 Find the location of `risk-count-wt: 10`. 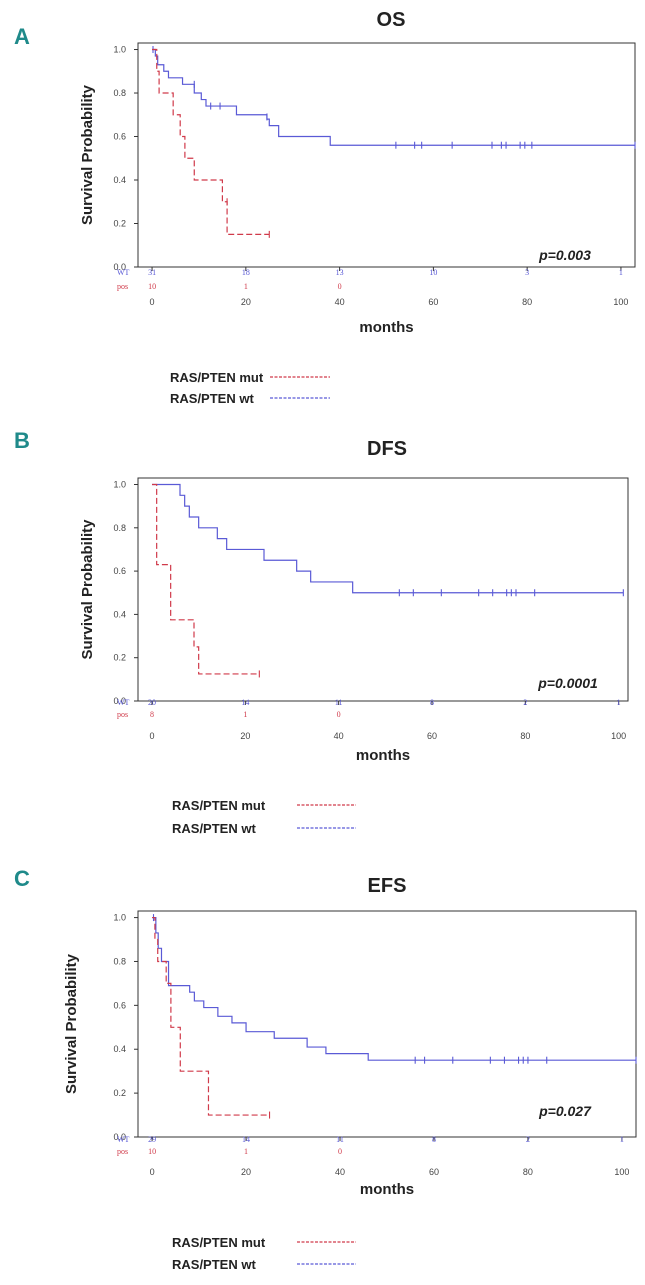

risk-count-wt: 10 is located at coordinates (433, 272).